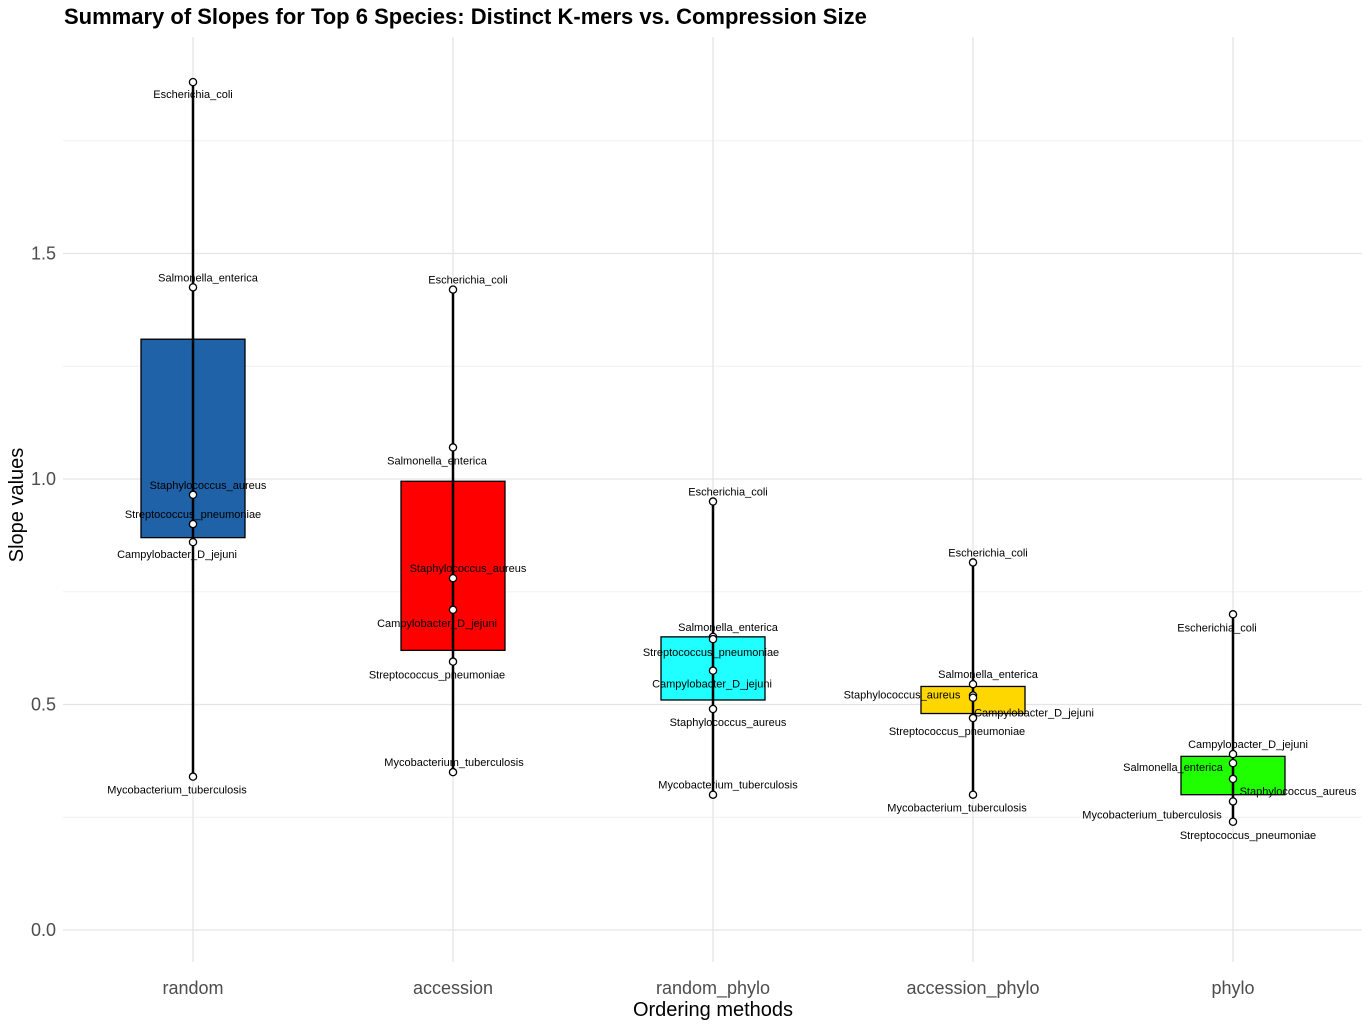 The height and width of the screenshot is (1027, 1370). Describe the element at coordinates (713, 1010) in the screenshot. I see `x-axis-title: Ordering methods` at that location.